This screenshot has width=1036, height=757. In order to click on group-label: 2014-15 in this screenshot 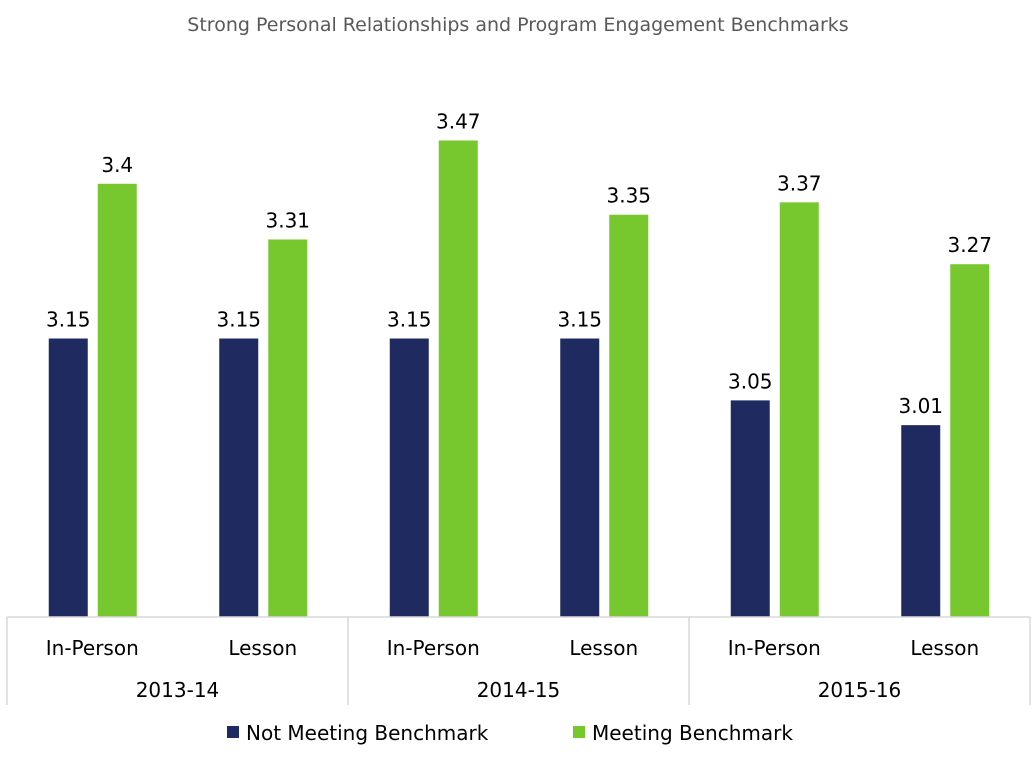, I will do `click(519, 690)`.